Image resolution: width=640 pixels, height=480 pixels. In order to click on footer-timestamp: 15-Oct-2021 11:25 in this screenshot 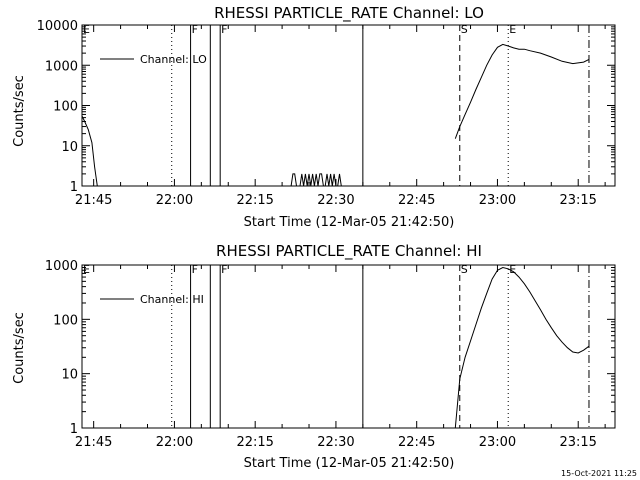, I will do `click(599, 473)`.